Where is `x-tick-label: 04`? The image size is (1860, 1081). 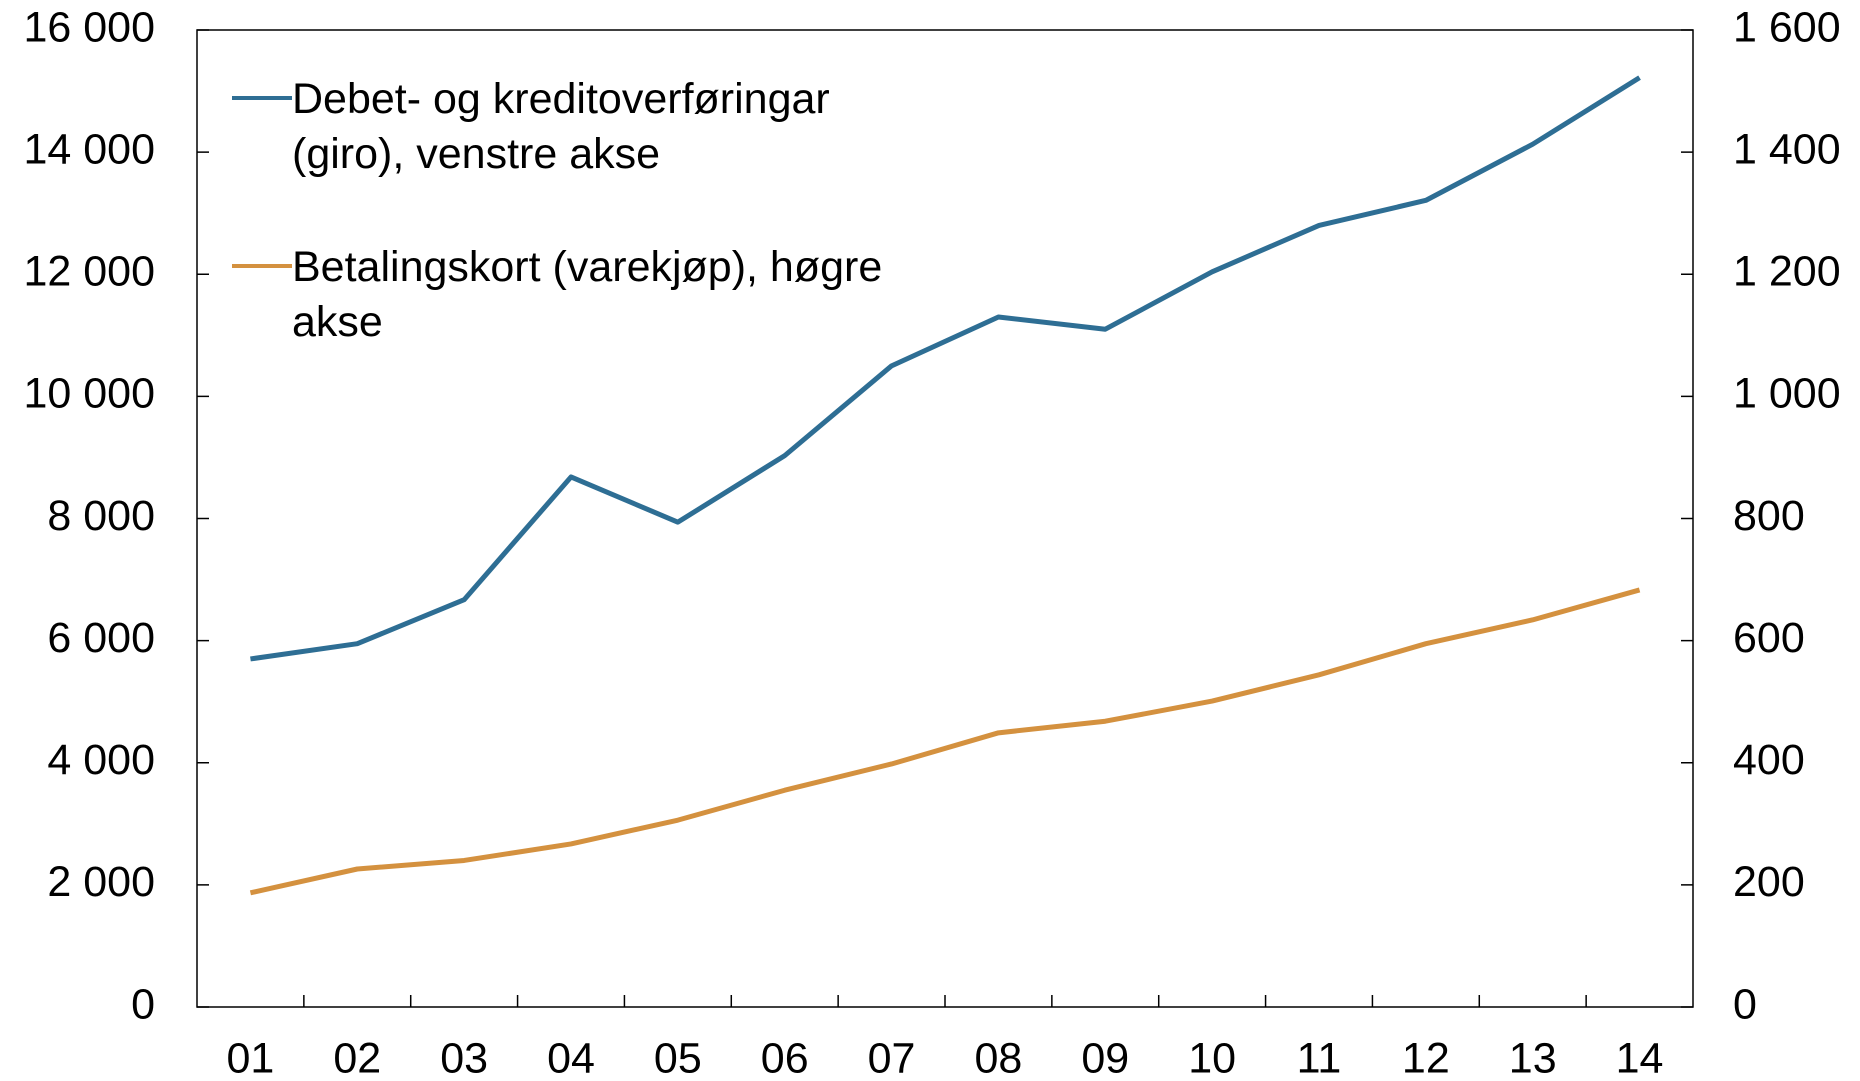
x-tick-label: 04 is located at coordinates (571, 1057).